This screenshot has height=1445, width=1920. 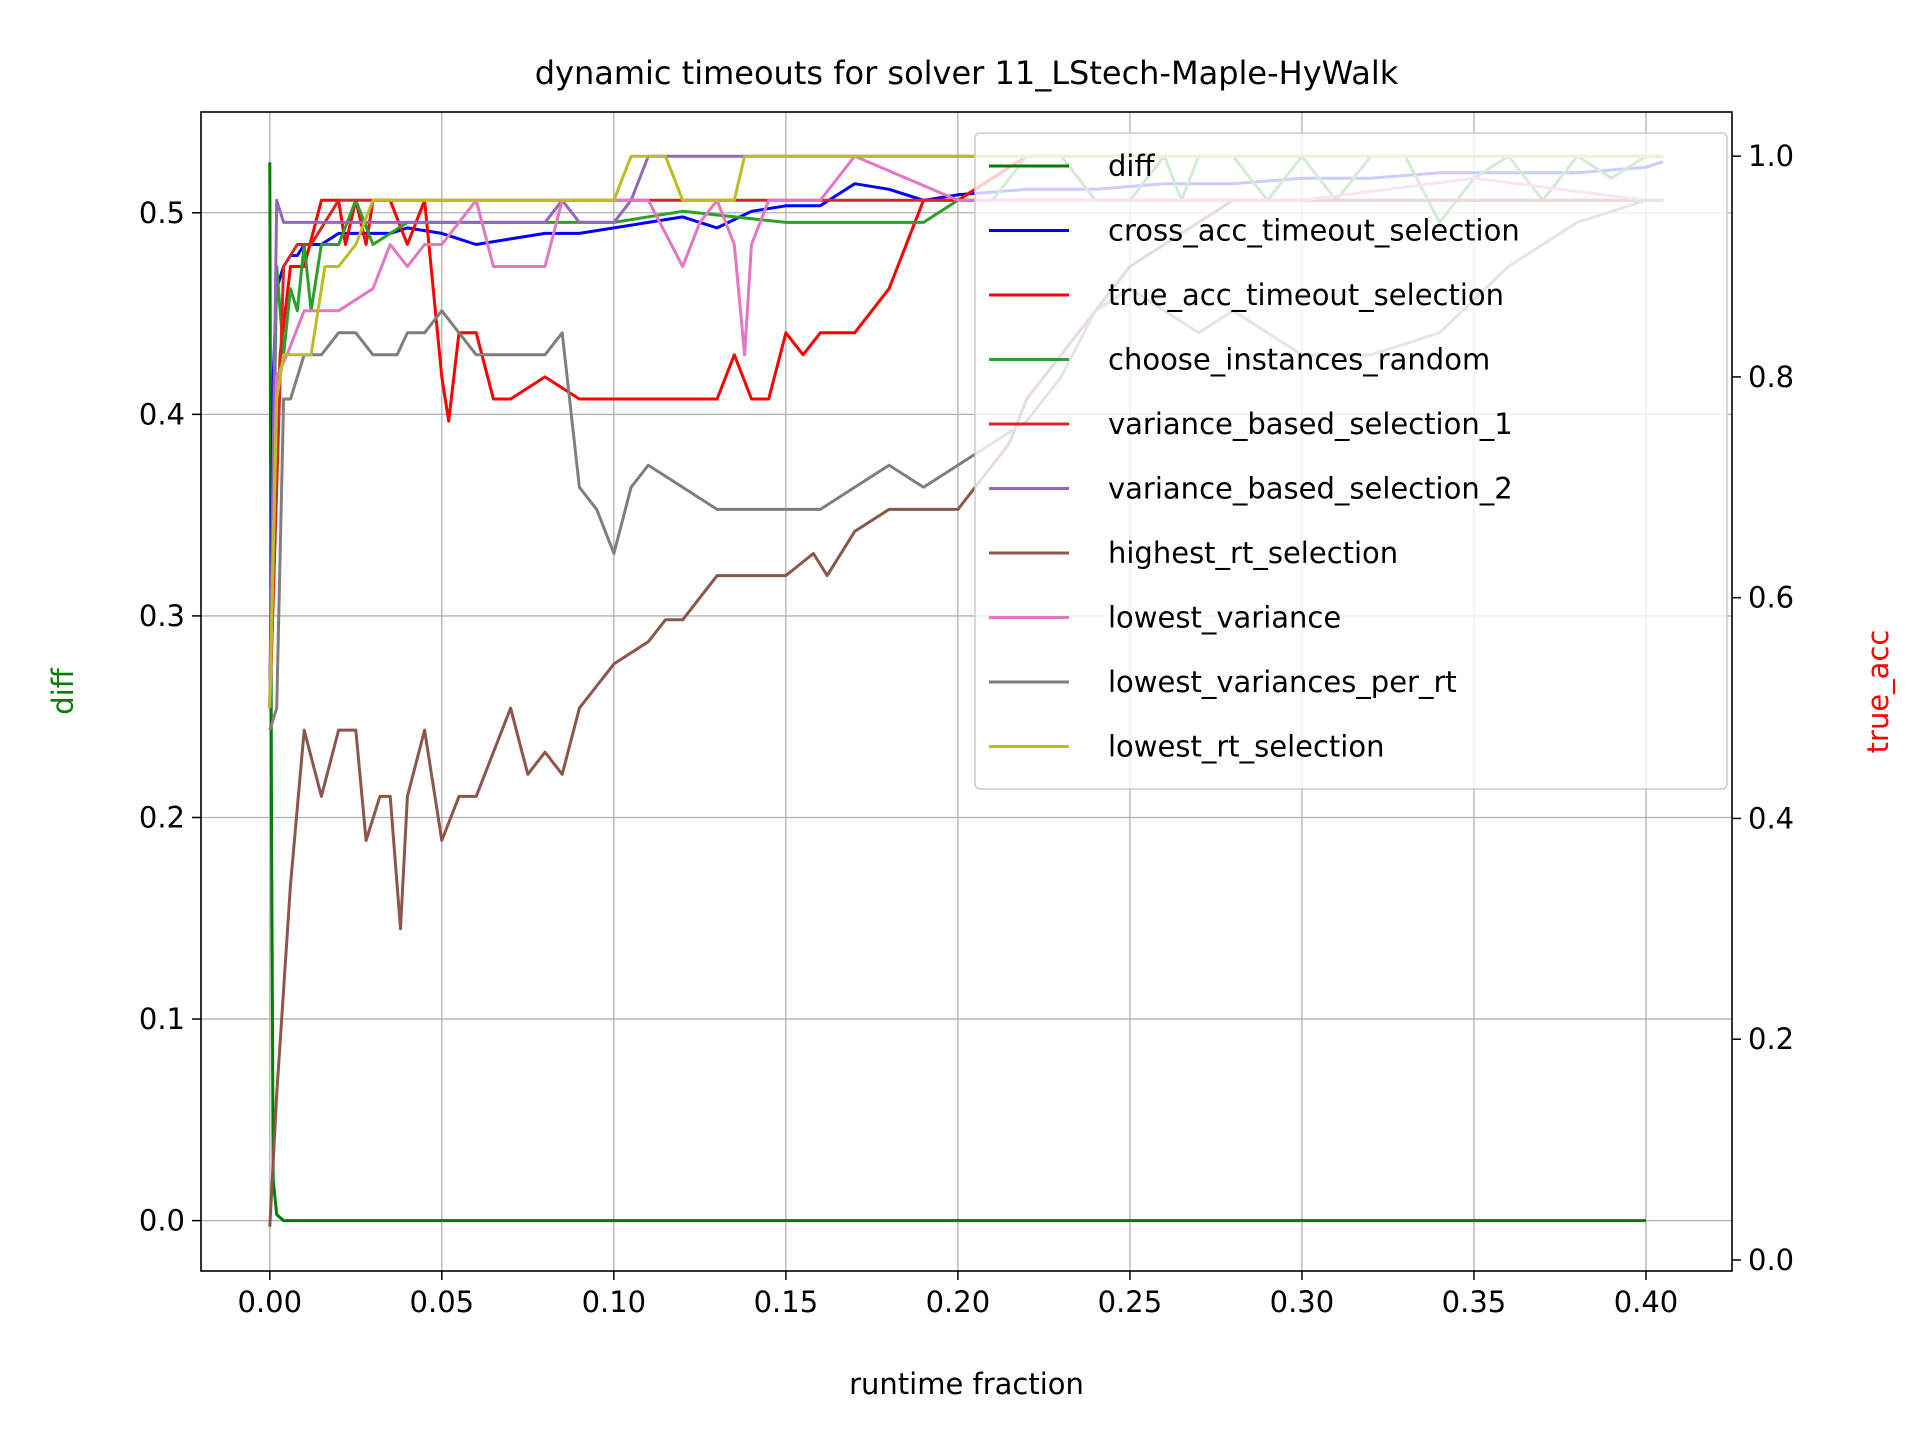 What do you see at coordinates (1771, 1260) in the screenshot?
I see `y-right-tick-label: 0.0` at bounding box center [1771, 1260].